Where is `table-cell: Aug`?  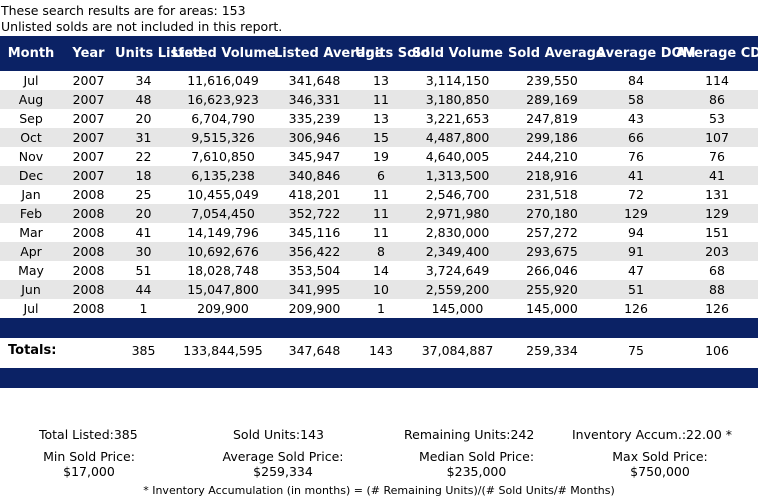
table-cell: Aug is located at coordinates (31, 99).